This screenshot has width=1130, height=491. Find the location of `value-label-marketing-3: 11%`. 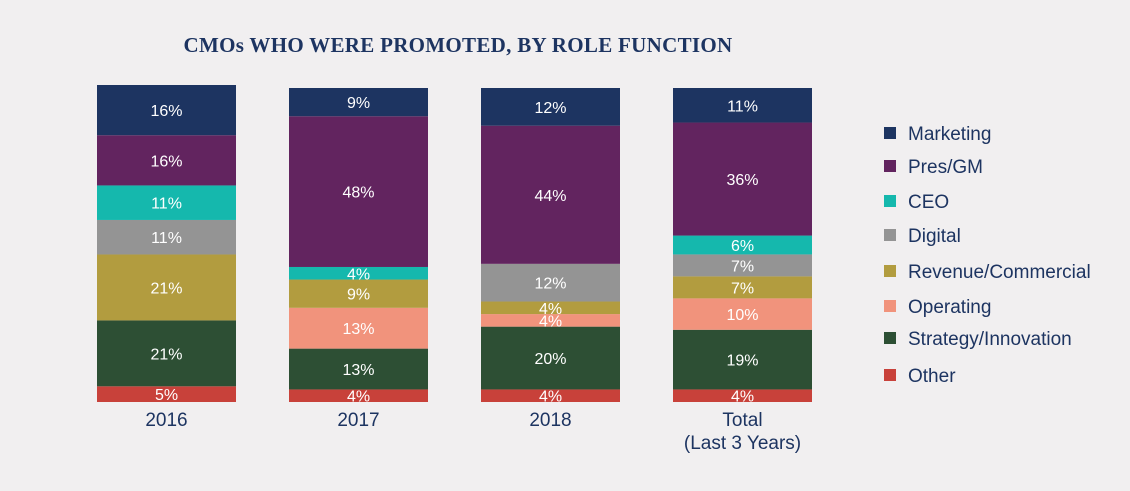

value-label-marketing-3: 11% is located at coordinates (742, 106).